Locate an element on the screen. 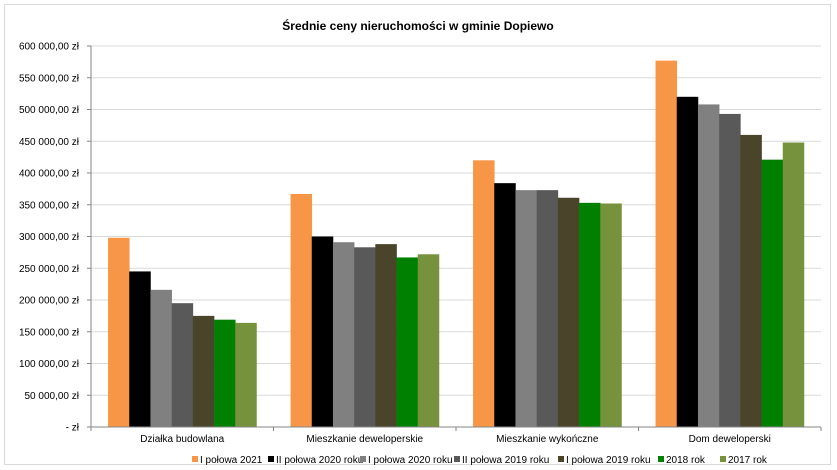  x-category-label: Mieszkanie wykończne is located at coordinates (547, 439).